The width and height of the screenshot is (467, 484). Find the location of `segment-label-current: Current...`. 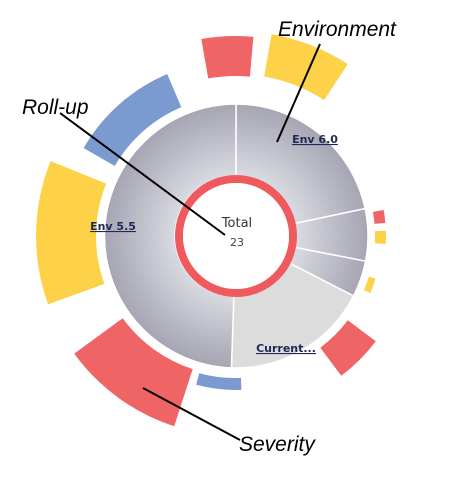

segment-label-current: Current... is located at coordinates (286, 348).